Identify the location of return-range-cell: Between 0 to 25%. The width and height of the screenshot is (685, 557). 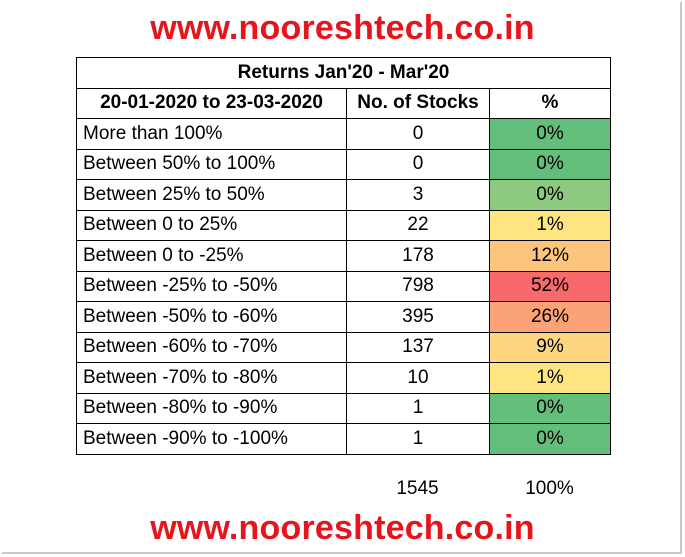
(211, 225).